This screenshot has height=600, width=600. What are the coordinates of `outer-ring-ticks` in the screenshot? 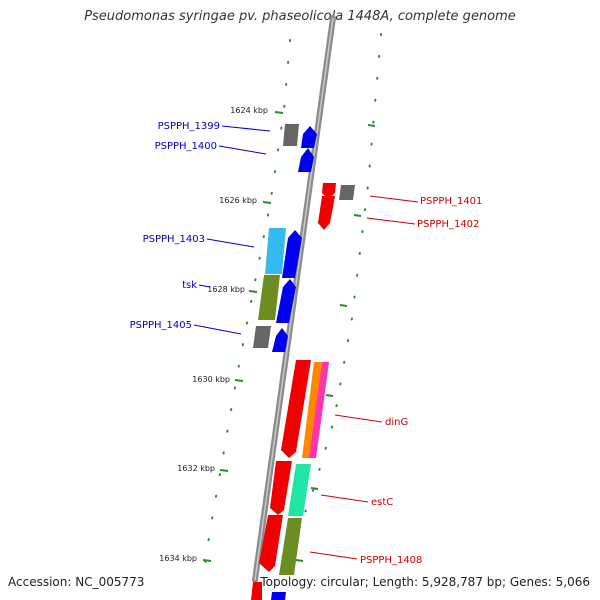 It's located at (335, 343).